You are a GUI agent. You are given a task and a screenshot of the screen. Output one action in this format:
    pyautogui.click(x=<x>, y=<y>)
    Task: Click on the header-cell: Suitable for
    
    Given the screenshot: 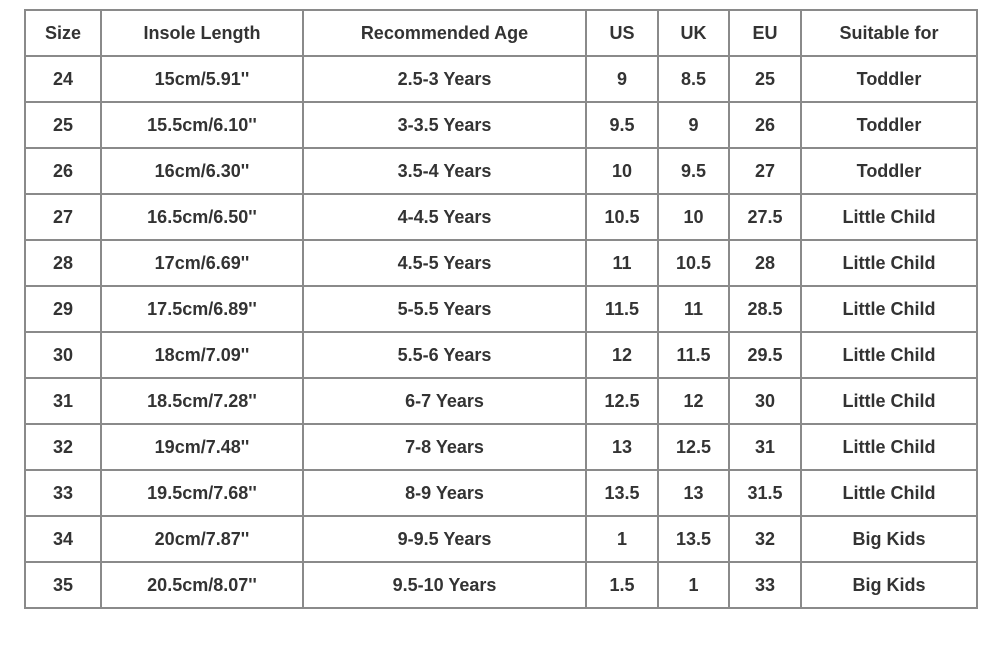 What is the action you would take?
    pyautogui.click(x=889, y=33)
    